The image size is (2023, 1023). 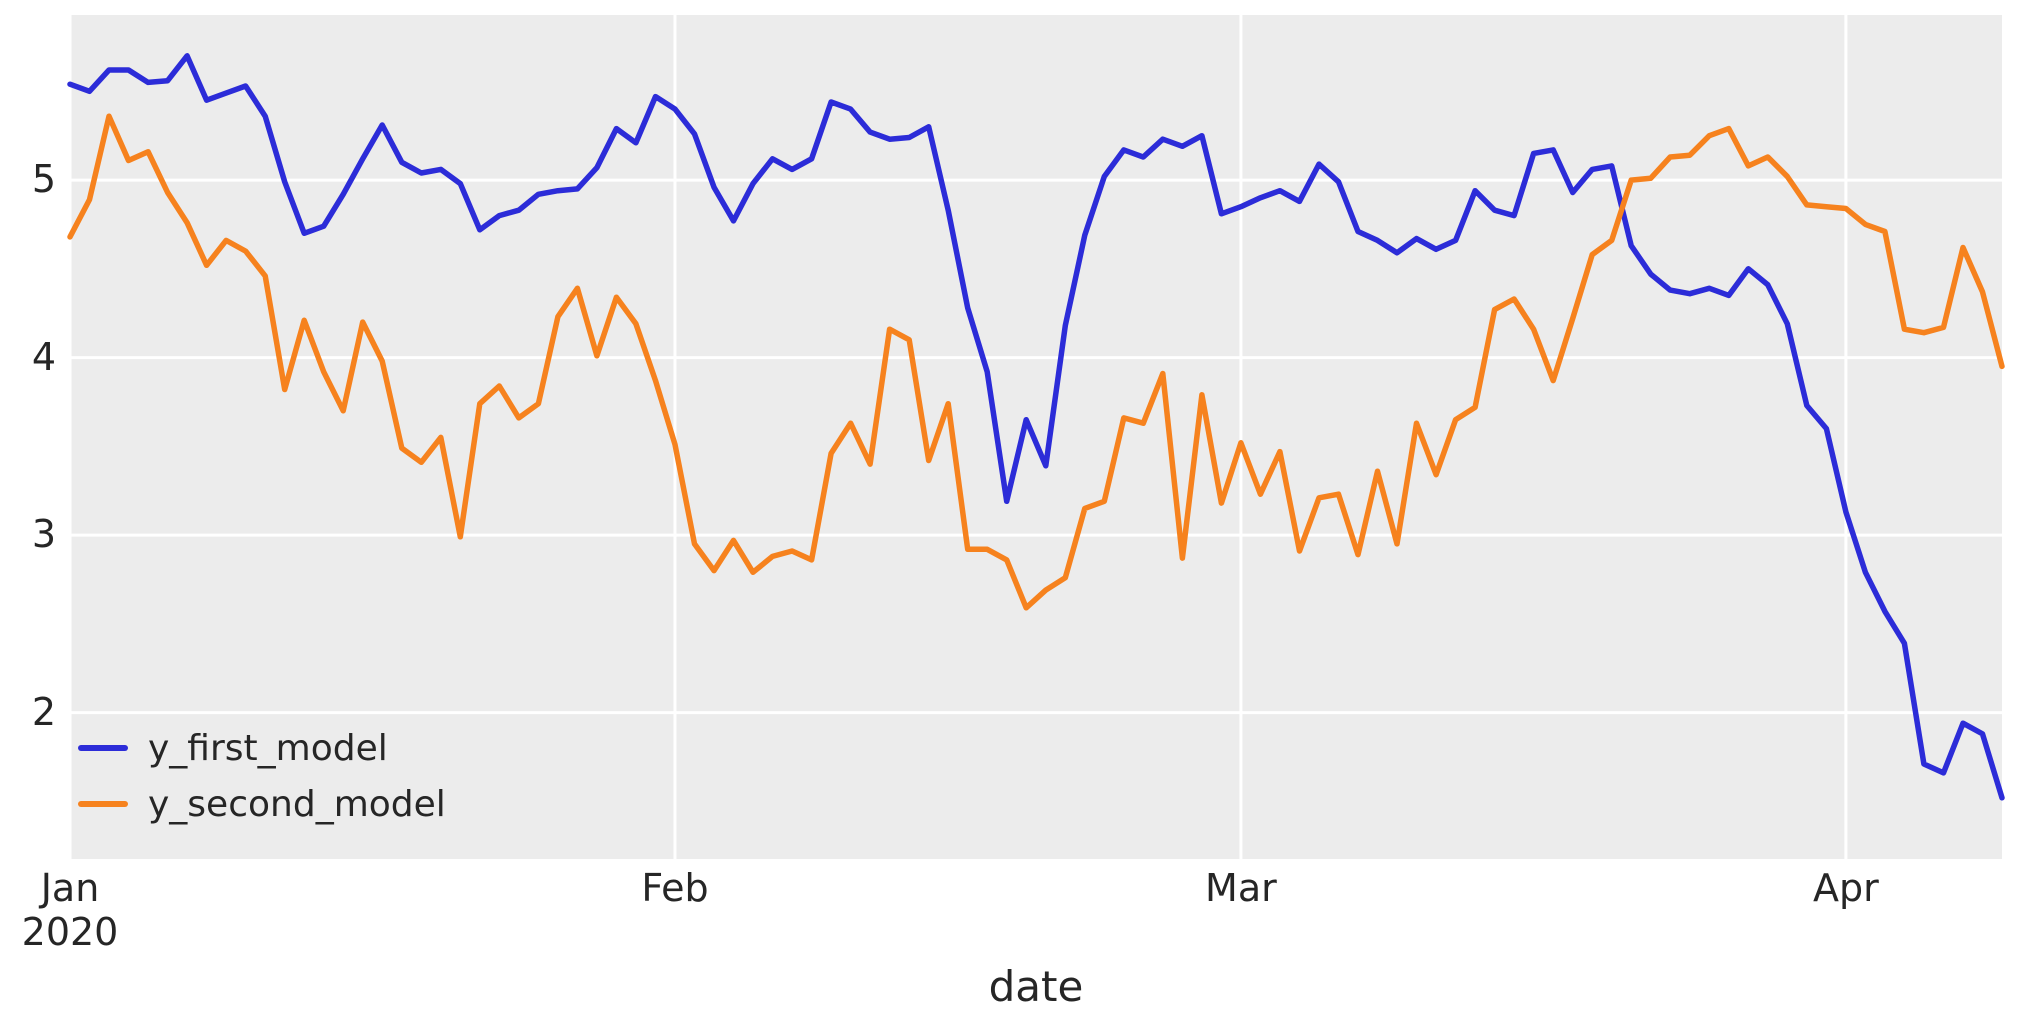 I want to click on x-tick-label: Jan 2020, so click(x=70, y=910).